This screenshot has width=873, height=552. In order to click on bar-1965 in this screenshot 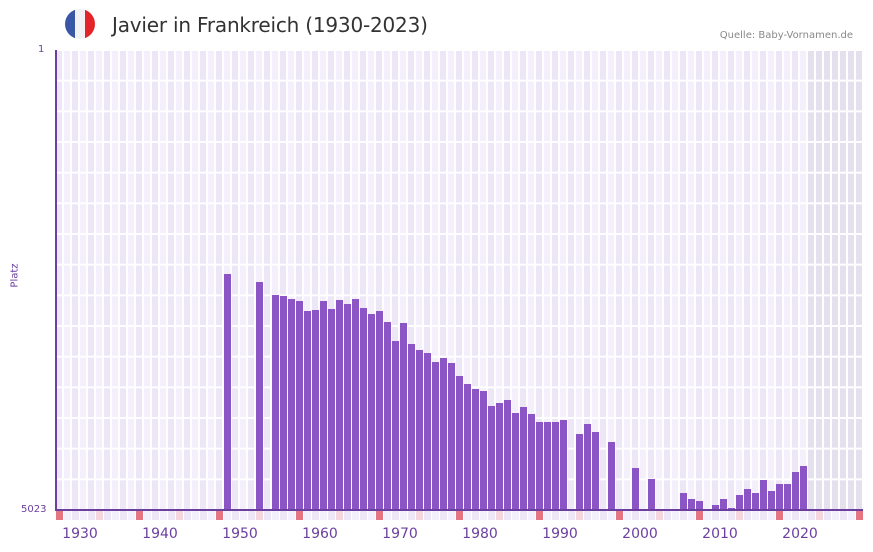, I will do `click(347, 407)`.